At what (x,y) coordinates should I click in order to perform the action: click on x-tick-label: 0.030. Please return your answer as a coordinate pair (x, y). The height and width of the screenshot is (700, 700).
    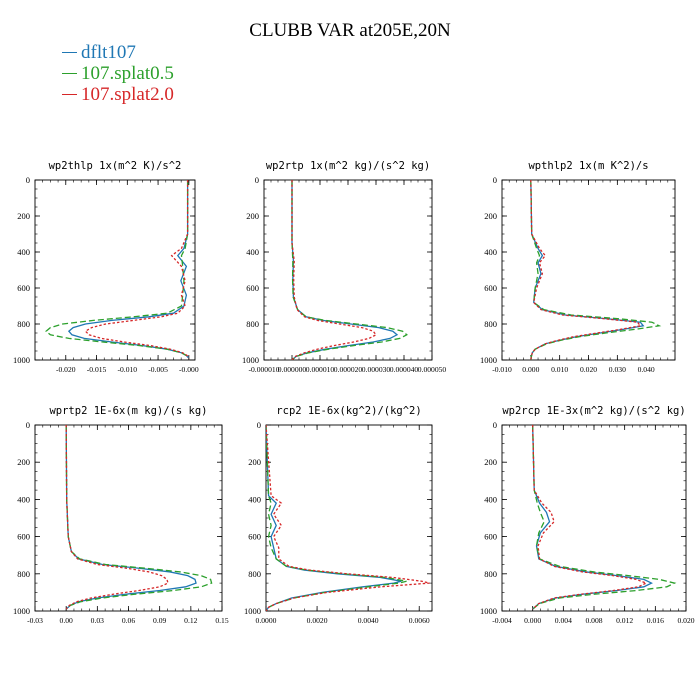
    Looking at the image, I should click on (617, 369).